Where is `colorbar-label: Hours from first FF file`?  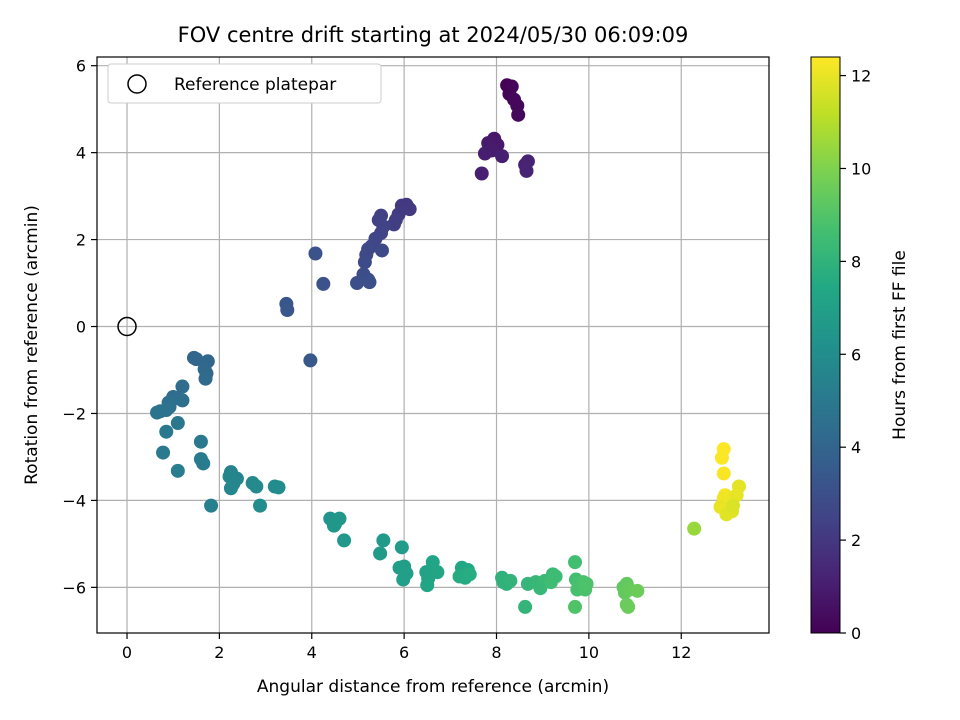 colorbar-label: Hours from first FF file is located at coordinates (900, 345).